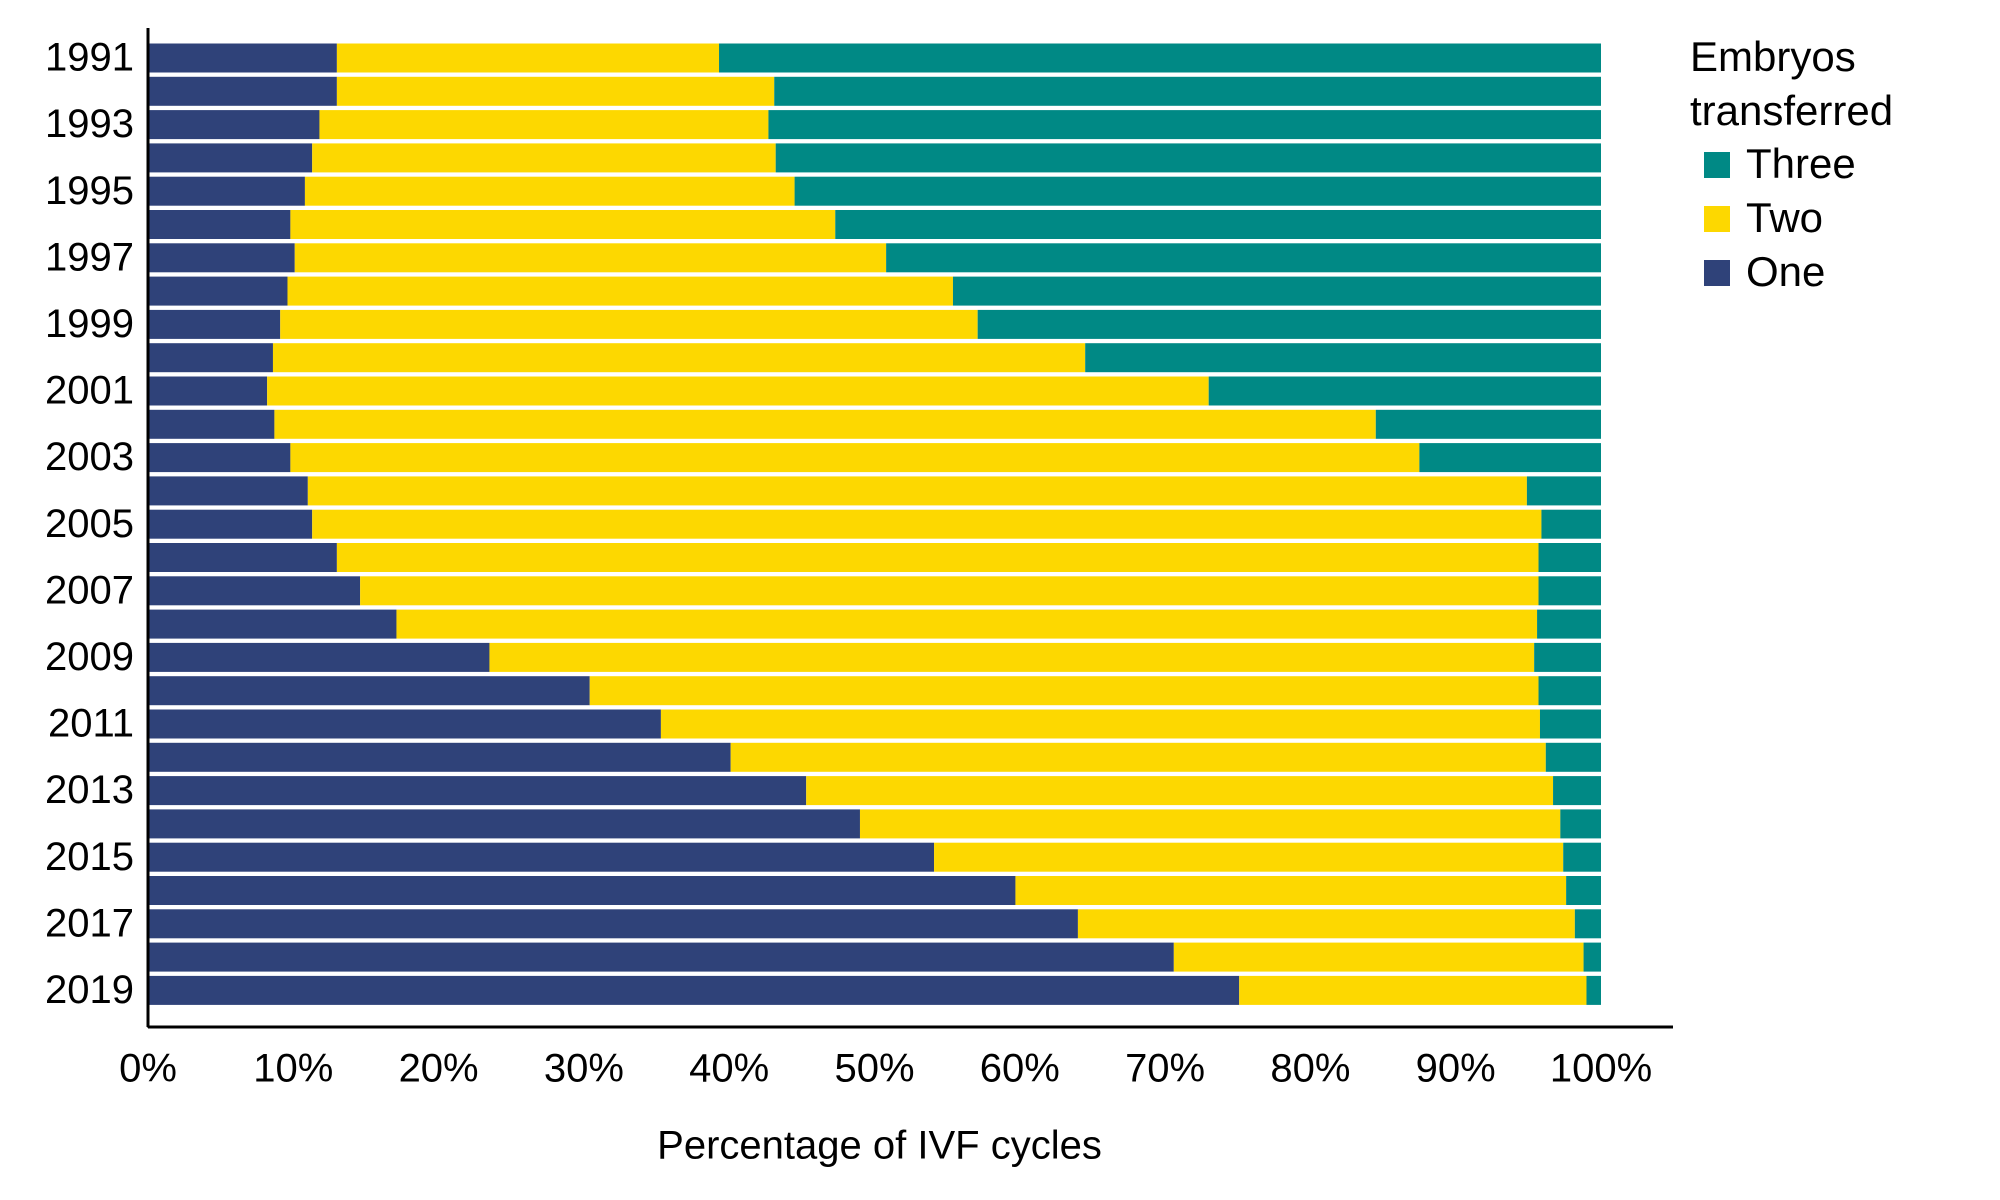 This screenshot has height=1200, width=2000. Describe the element at coordinates (1801, 163) in the screenshot. I see `legend-label: Three` at that location.